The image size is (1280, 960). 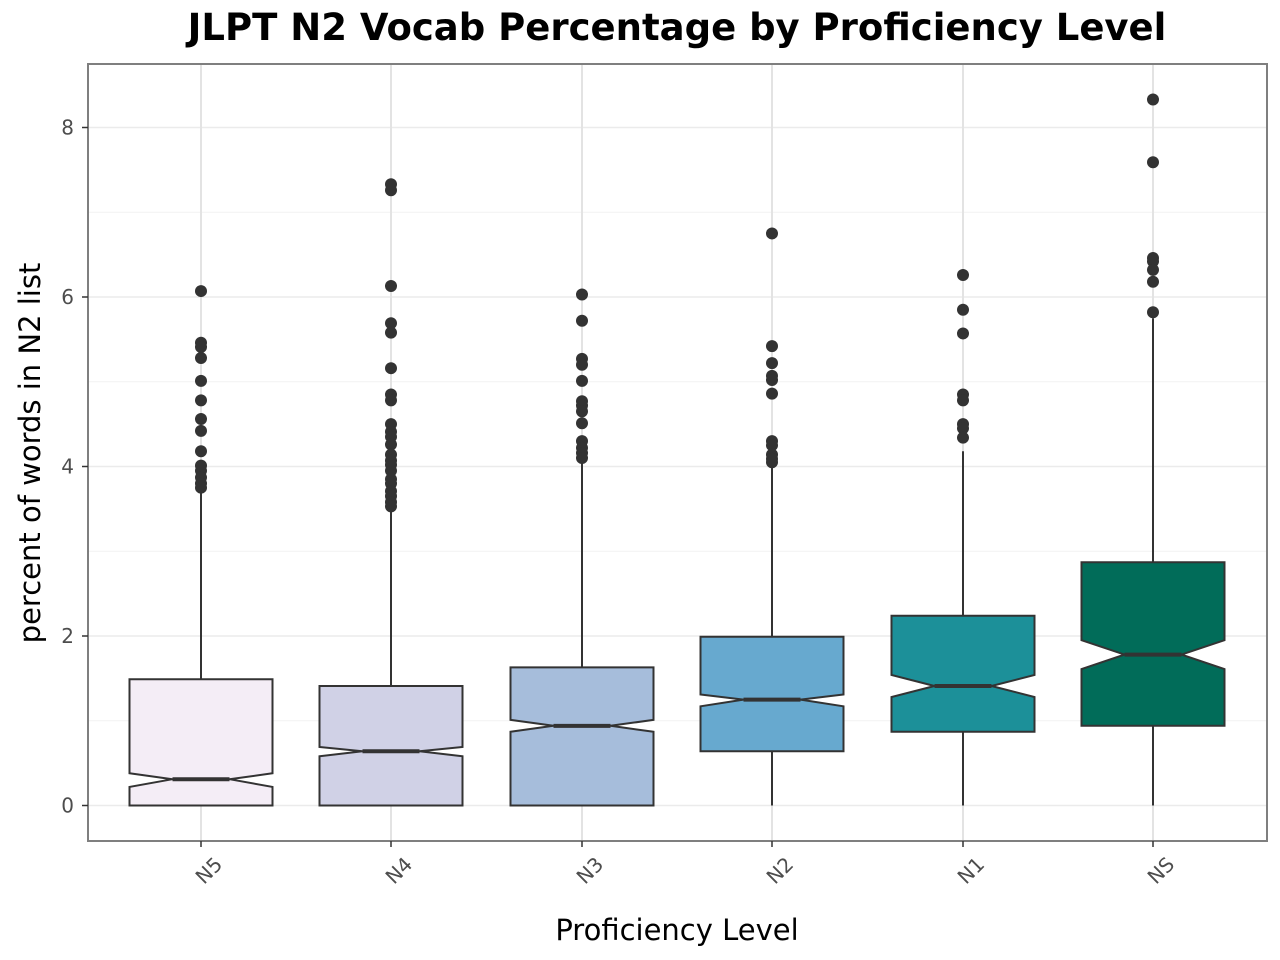 I want to click on x-tick-label: N2, so click(x=780, y=870).